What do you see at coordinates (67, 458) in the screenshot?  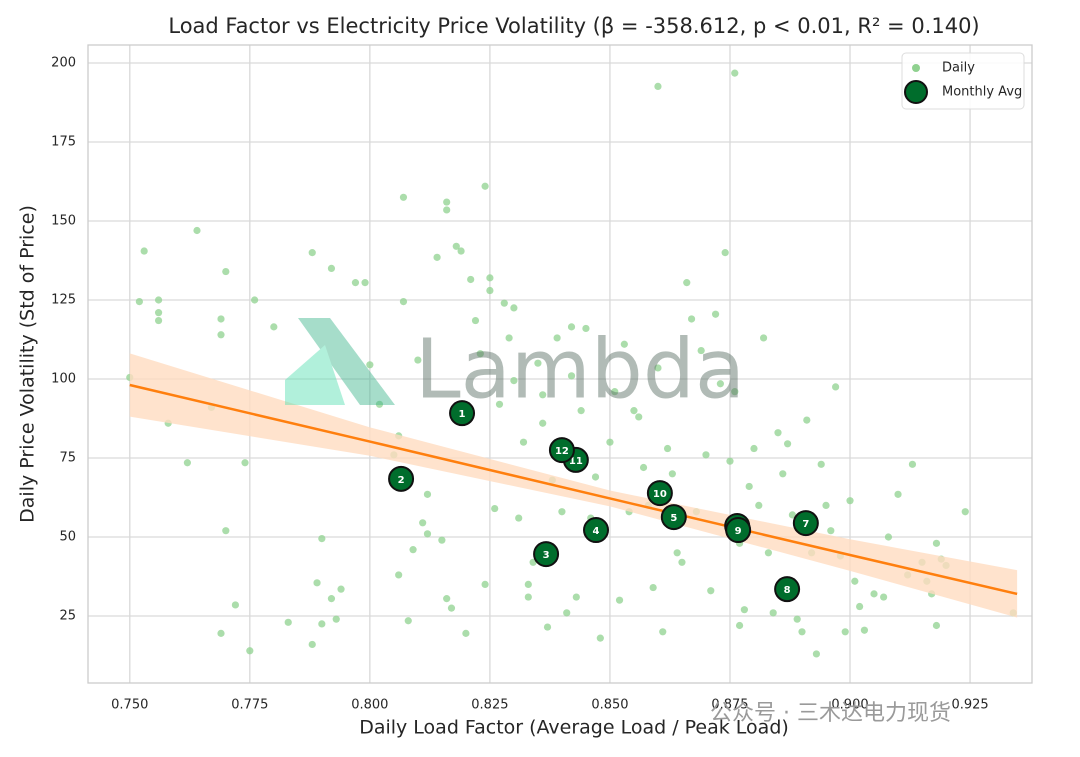 I see `y-tick-label: 75` at bounding box center [67, 458].